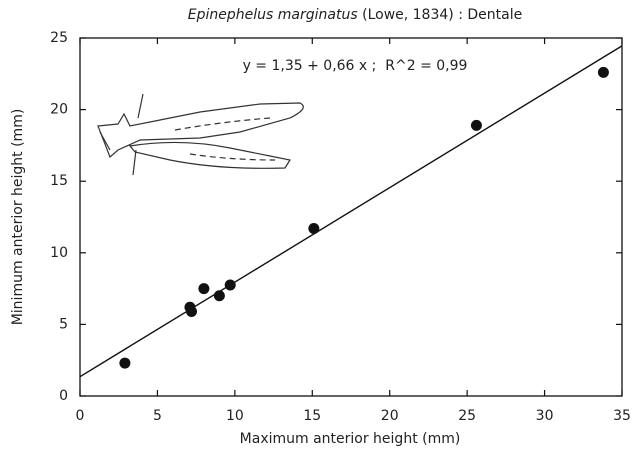  Describe the element at coordinates (350, 439) in the screenshot. I see `x-axis-label: Maximum anterior height (mm)` at that location.